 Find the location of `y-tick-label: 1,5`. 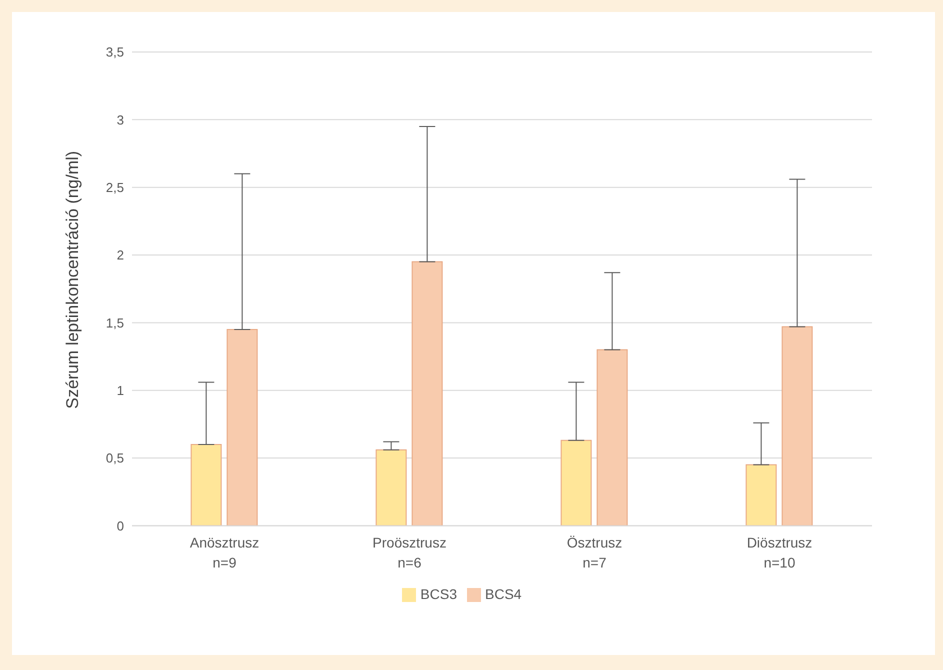

y-tick-label: 1,5 is located at coordinates (115, 322).